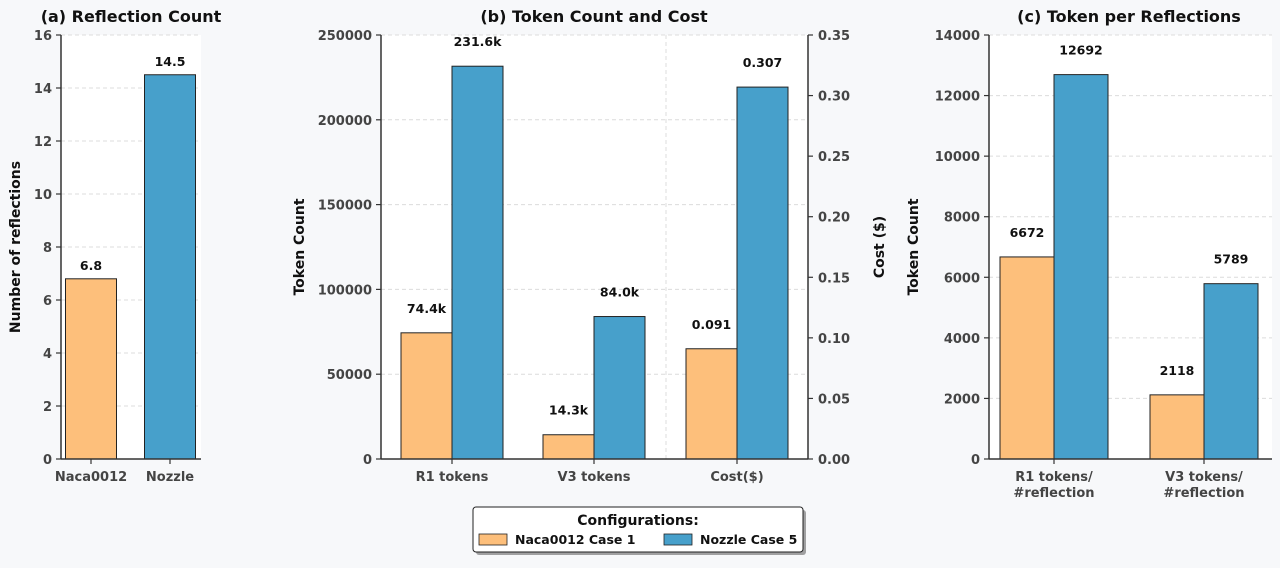 Image resolution: width=1280 pixels, height=568 pixels. I want to click on y-tick-label: 8, so click(47, 248).